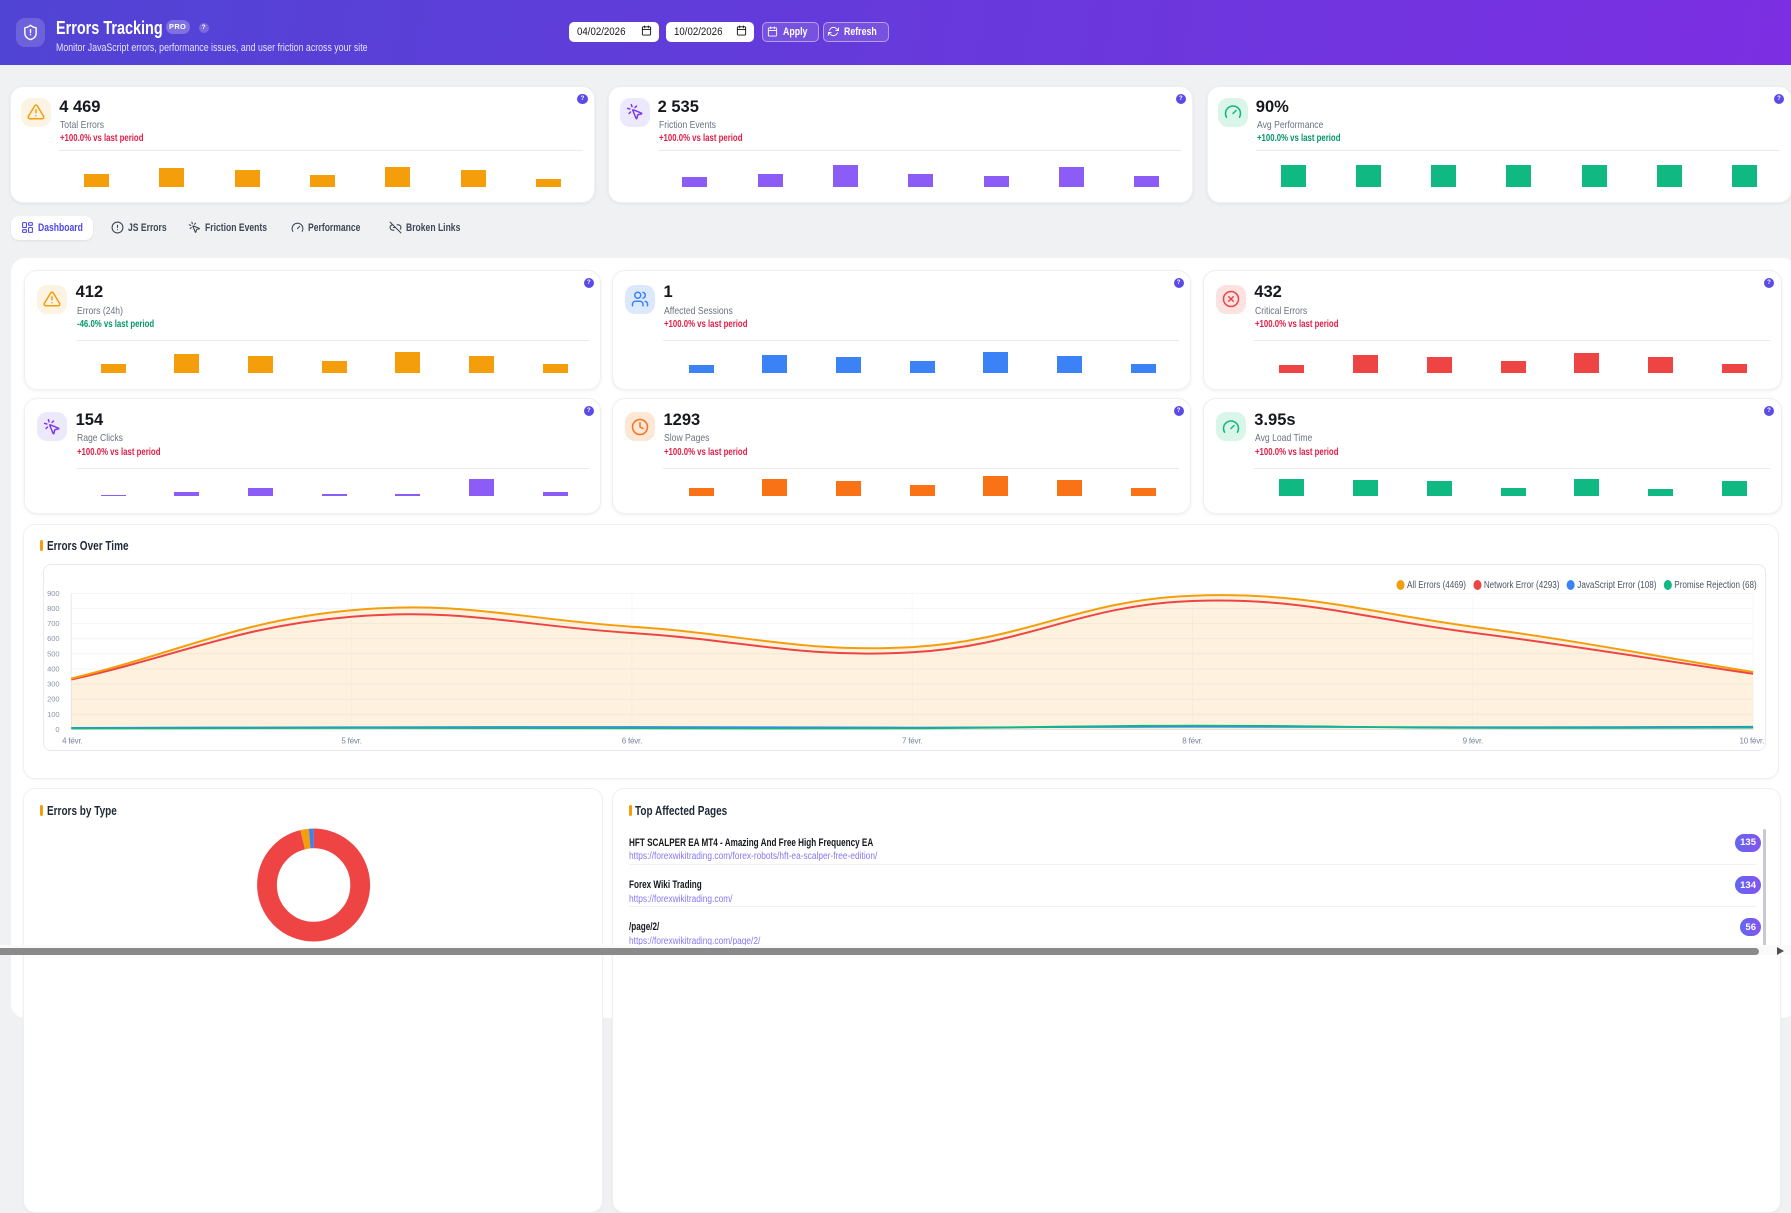  What do you see at coordinates (1751, 740) in the screenshot?
I see `svg-text: 10 févr.` at bounding box center [1751, 740].